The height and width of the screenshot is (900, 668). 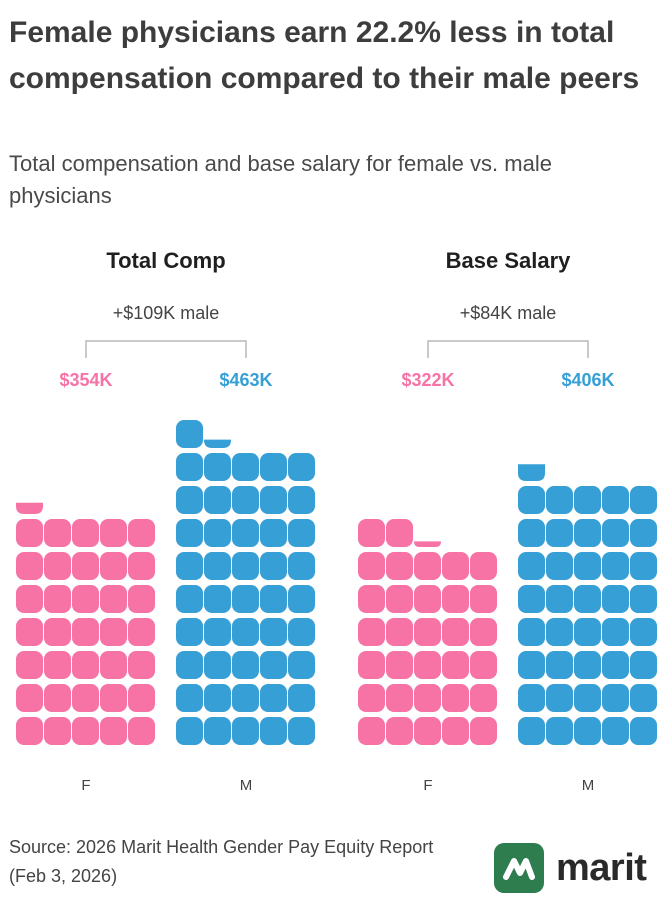 What do you see at coordinates (587, 380) in the screenshot?
I see `value-label: $406K` at bounding box center [587, 380].